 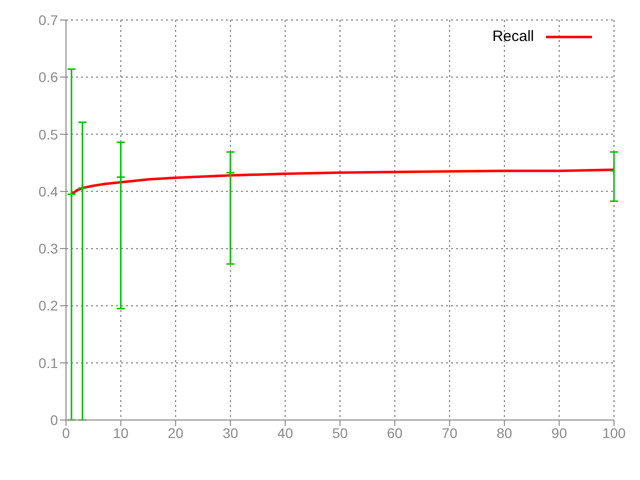 What do you see at coordinates (450, 432) in the screenshot?
I see `x-tick-label: 70` at bounding box center [450, 432].